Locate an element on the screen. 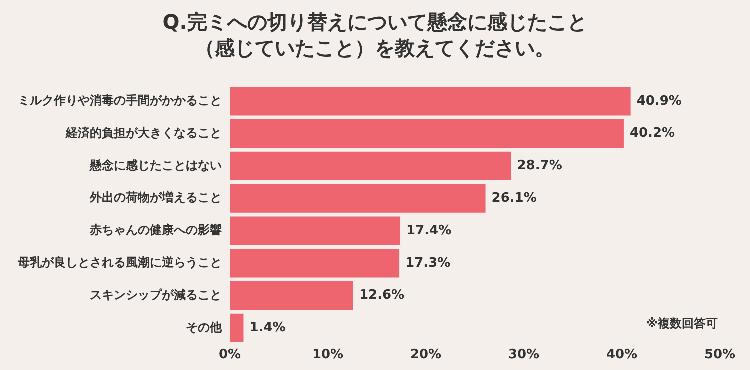  x-tick-label: 40% is located at coordinates (622, 355).